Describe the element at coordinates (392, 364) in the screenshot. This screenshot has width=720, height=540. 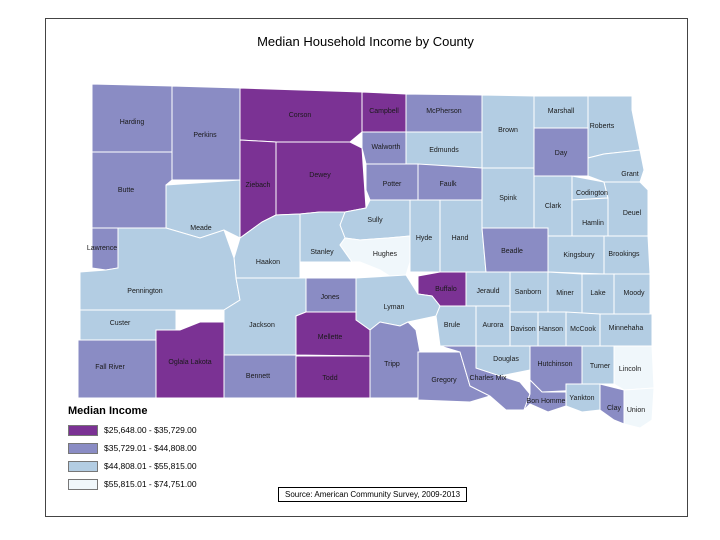
I see `county-label: Tripp` at that location.